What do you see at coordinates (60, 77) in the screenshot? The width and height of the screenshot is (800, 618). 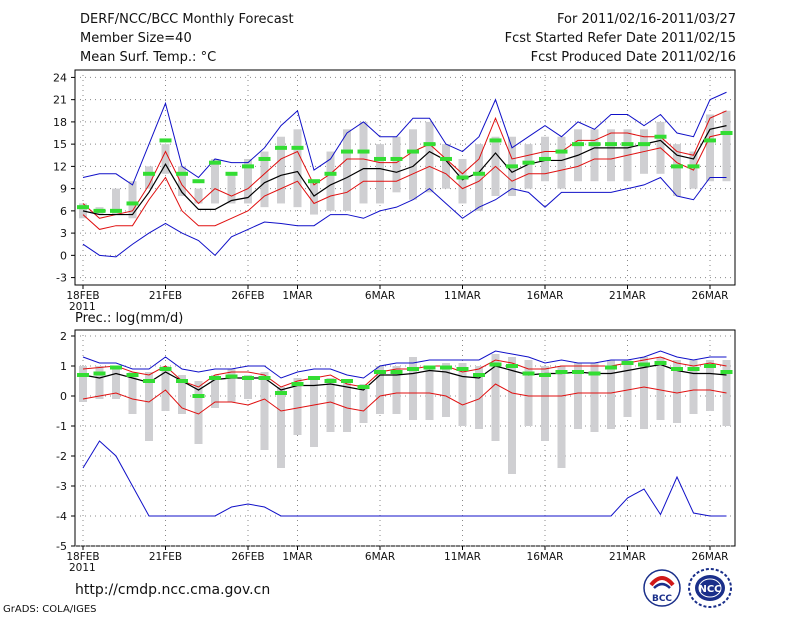 I see `y-tick-label: 24` at bounding box center [60, 77].